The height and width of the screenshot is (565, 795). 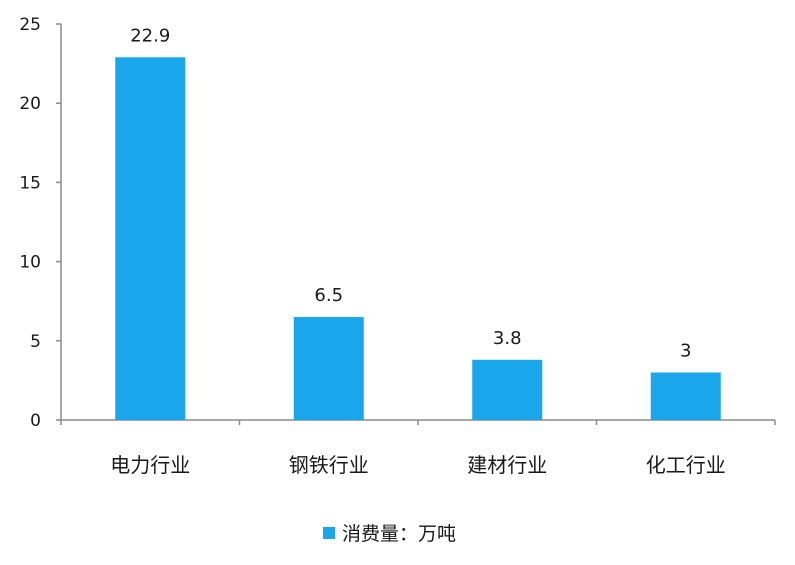 What do you see at coordinates (329, 465) in the screenshot?
I see `category-label: 钢铁行业` at bounding box center [329, 465].